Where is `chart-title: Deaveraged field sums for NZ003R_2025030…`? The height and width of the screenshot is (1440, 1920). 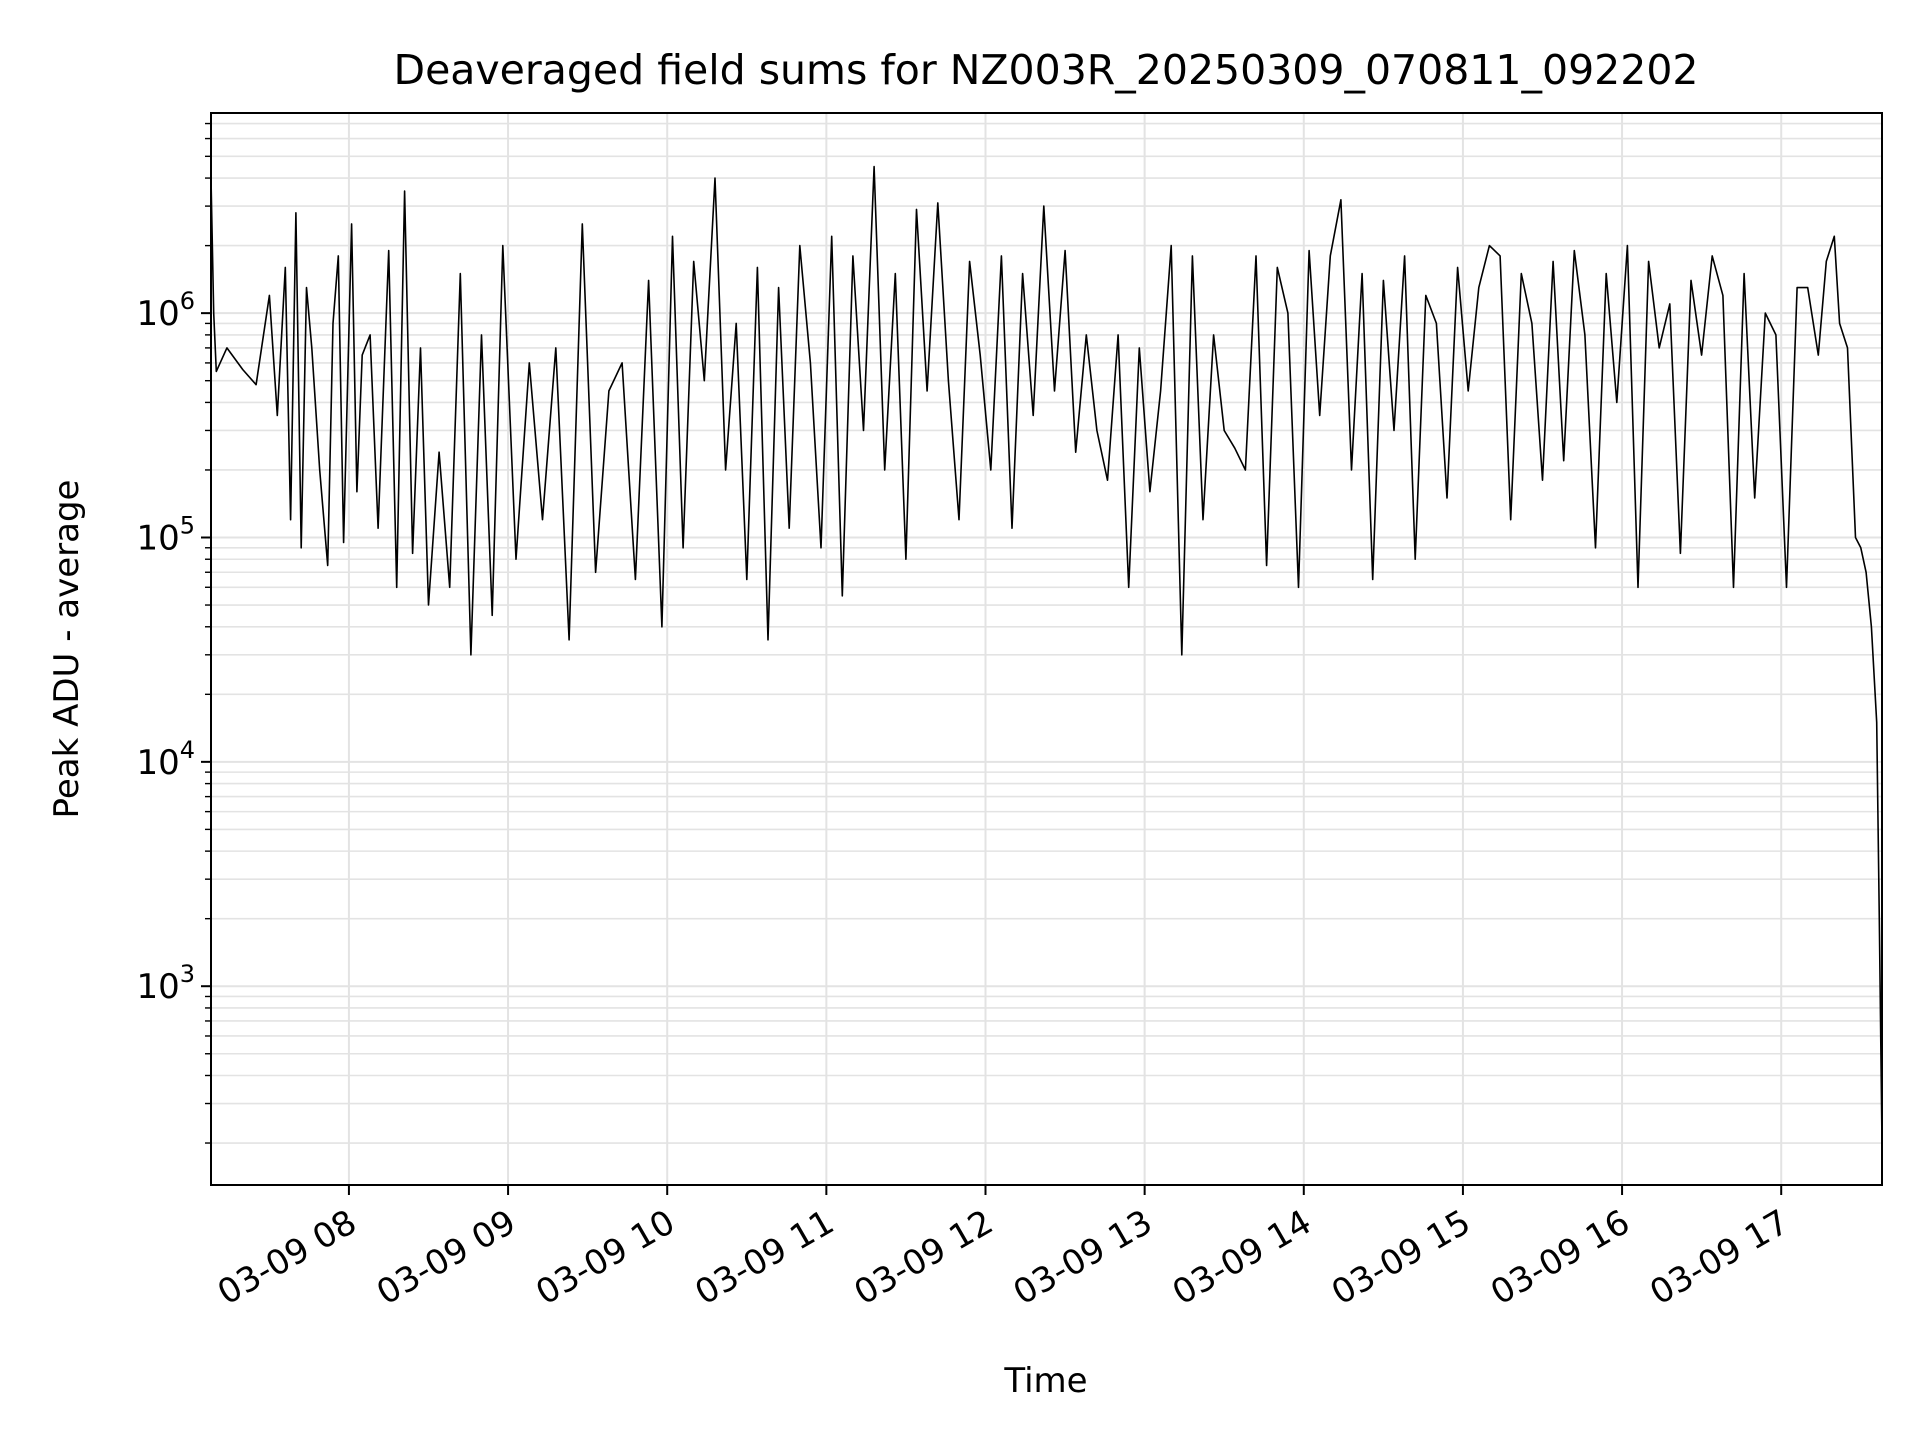
chart-title: Deaveraged field sums for NZ003R_2025030… is located at coordinates (1046, 70).